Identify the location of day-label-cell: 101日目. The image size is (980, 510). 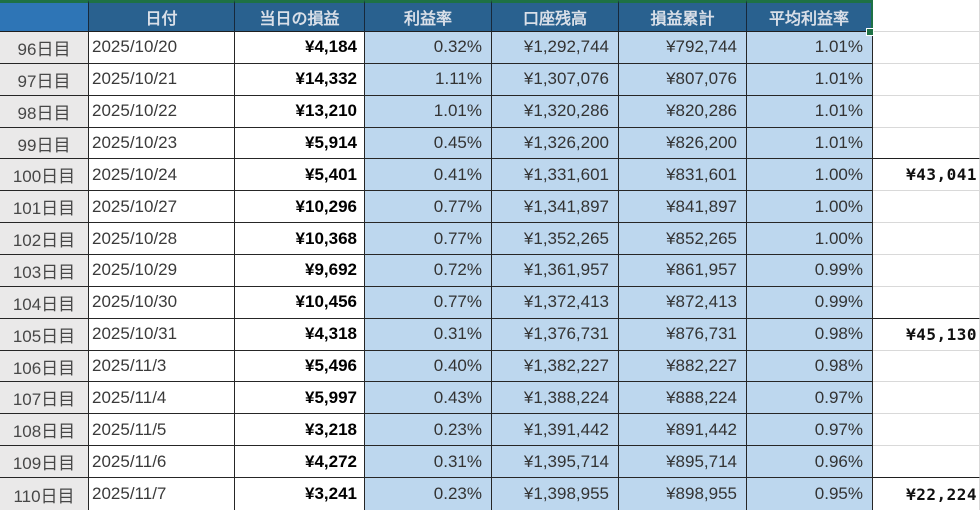
(44, 207).